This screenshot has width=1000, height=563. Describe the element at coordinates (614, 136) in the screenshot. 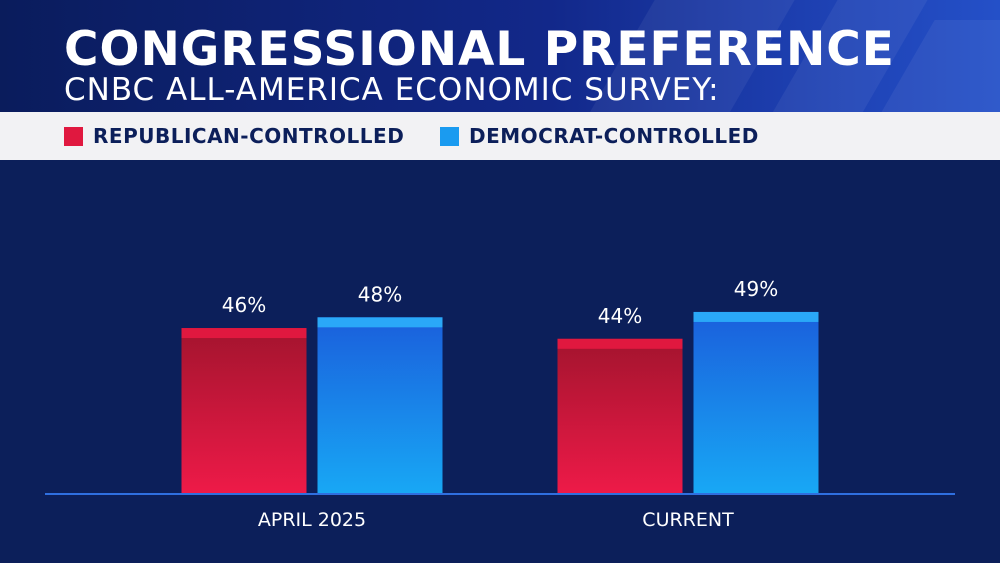

I see `legend-label-democrat: DEMOCRAT-CONTROLLED` at that location.